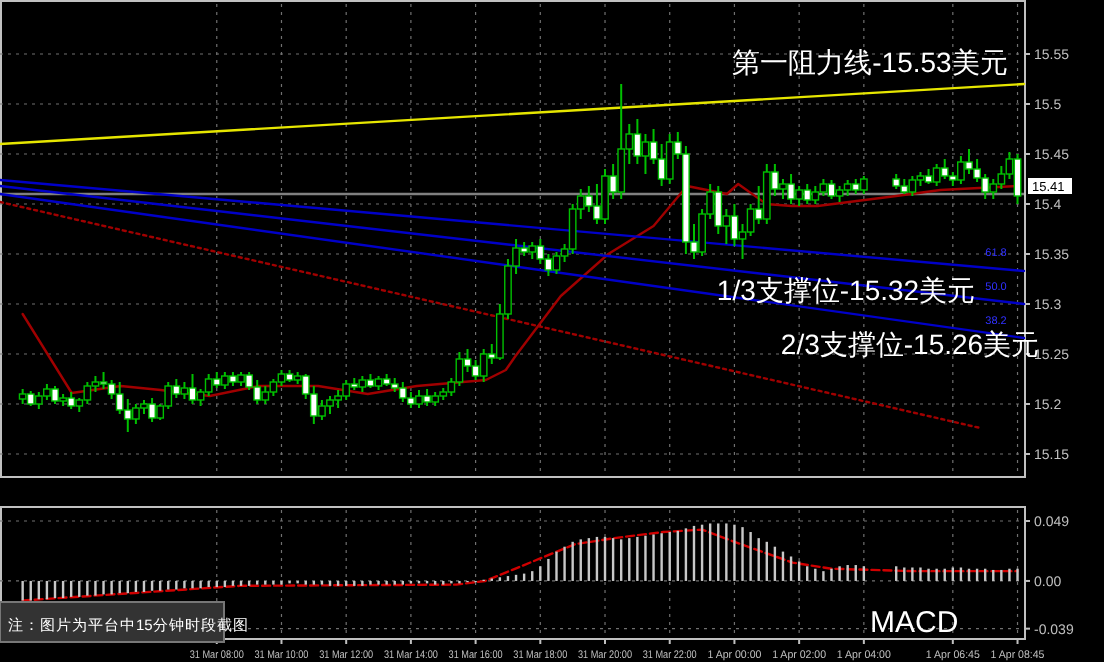 This screenshot has height=662, width=1104. I want to click on annotation: MACD, so click(914, 623).